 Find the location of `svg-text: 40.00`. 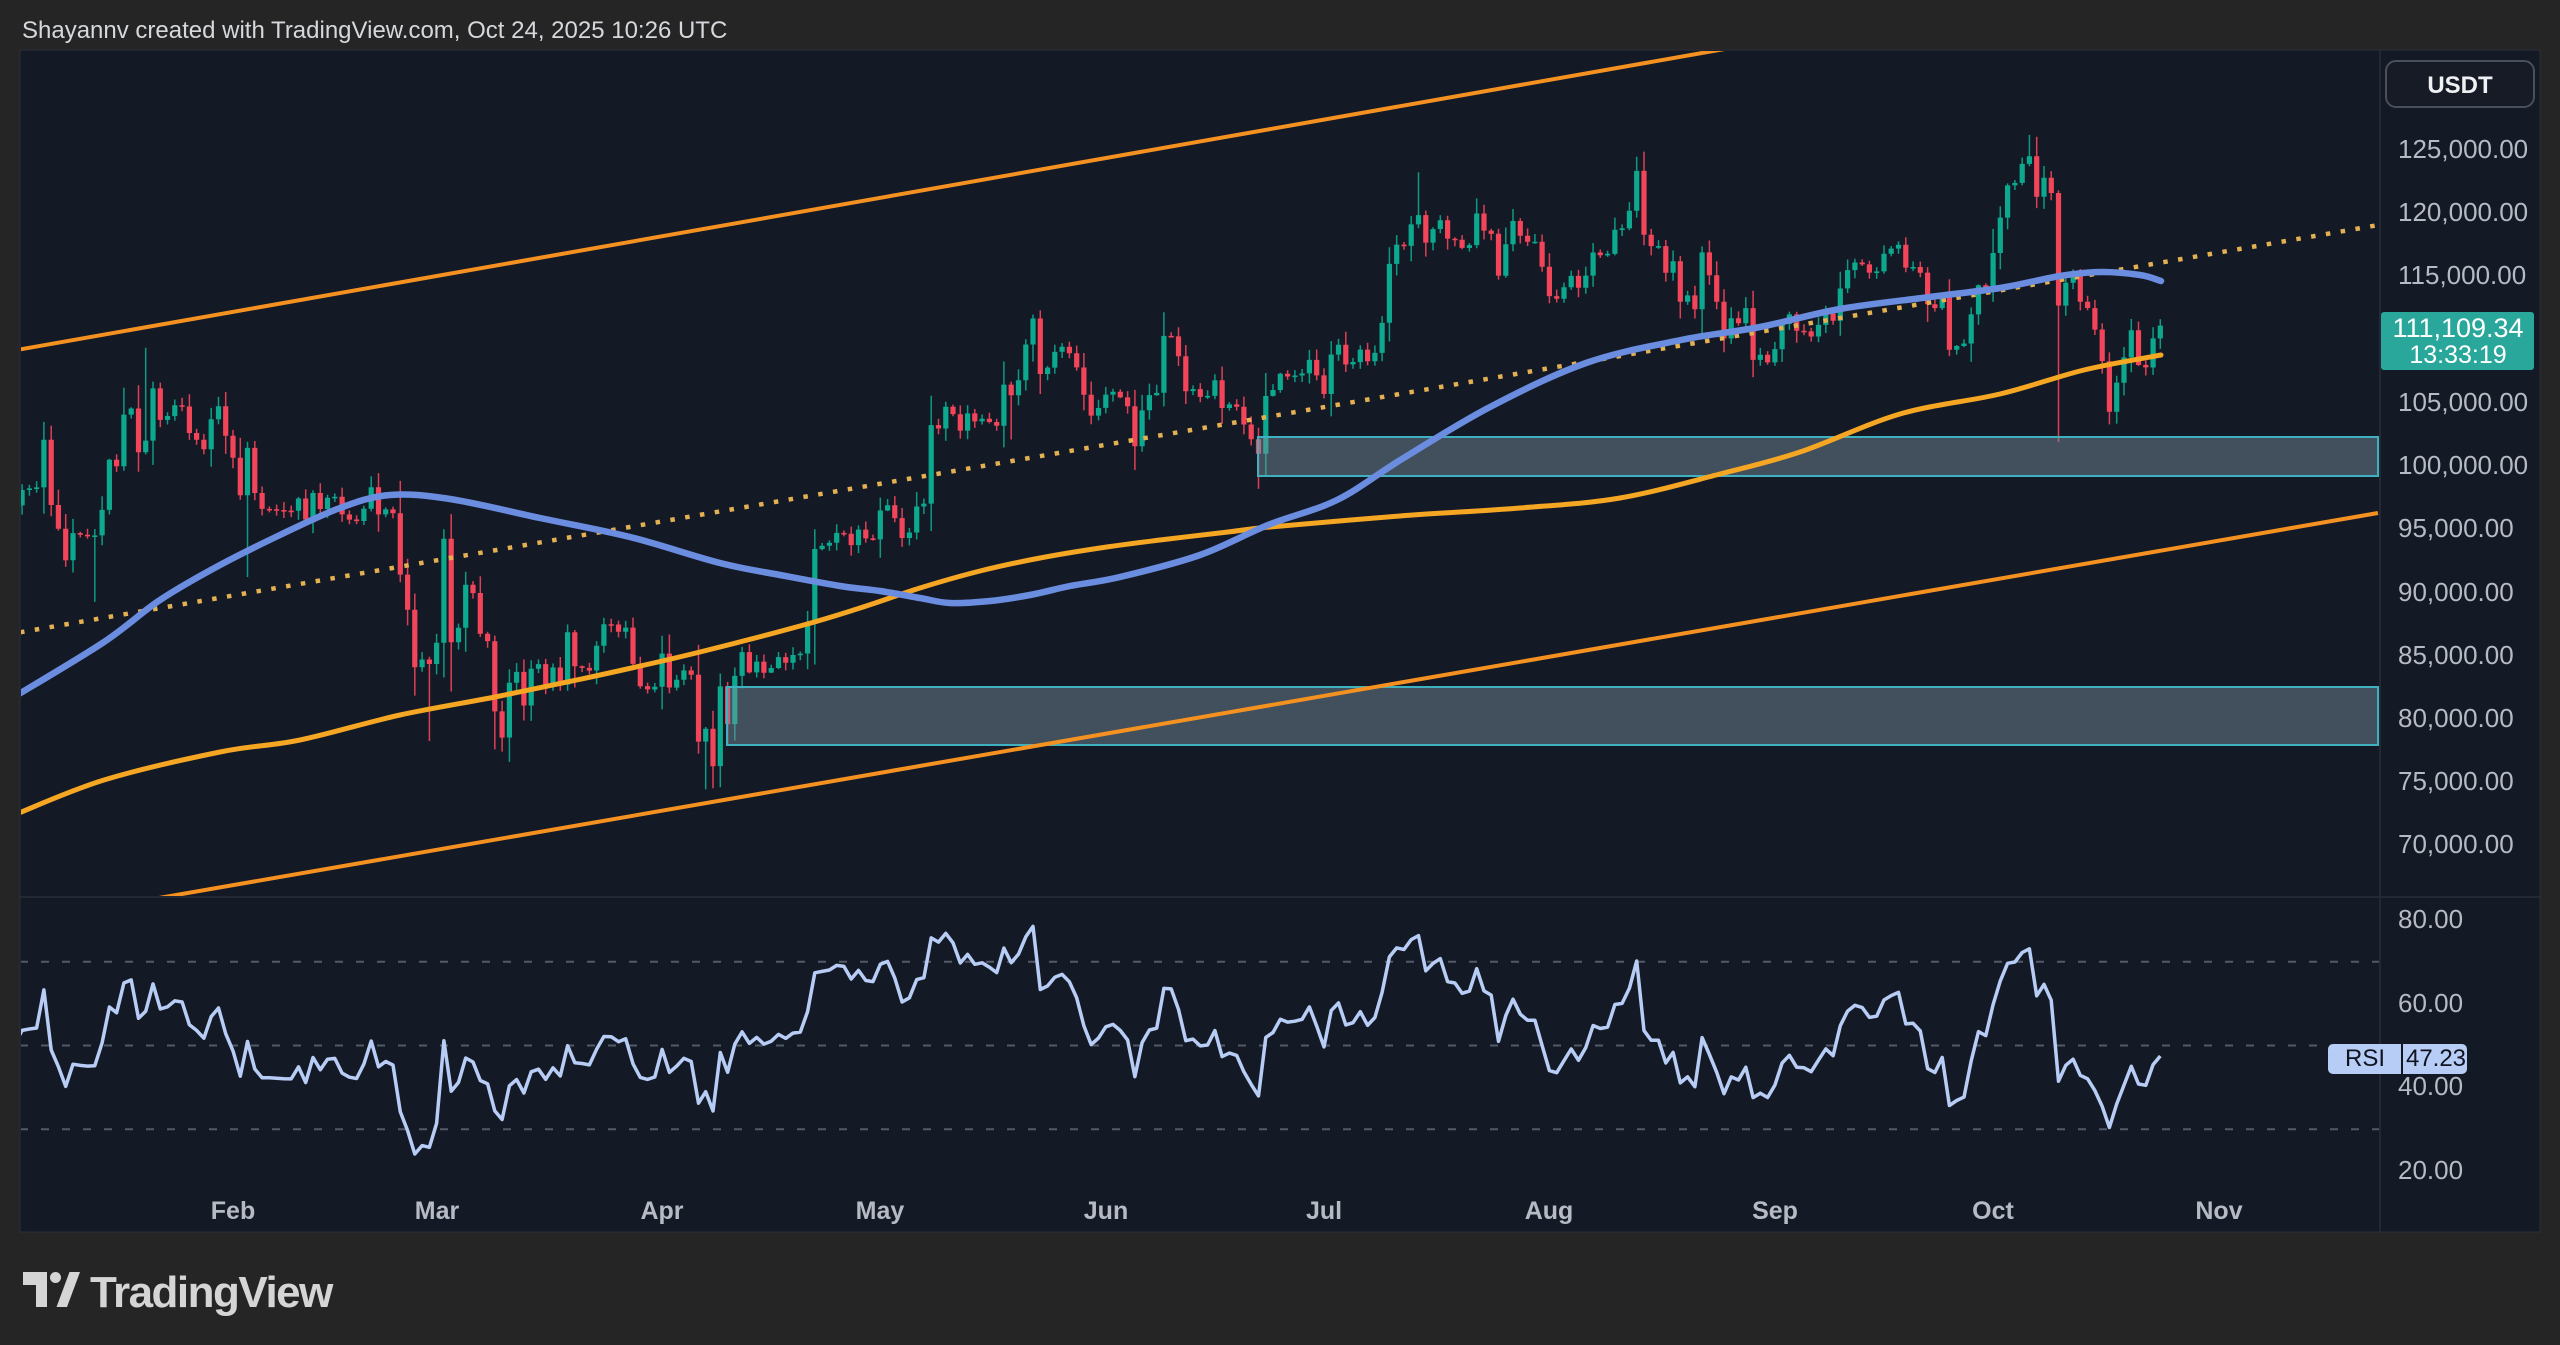

svg-text: 40.00 is located at coordinates (2430, 1086).